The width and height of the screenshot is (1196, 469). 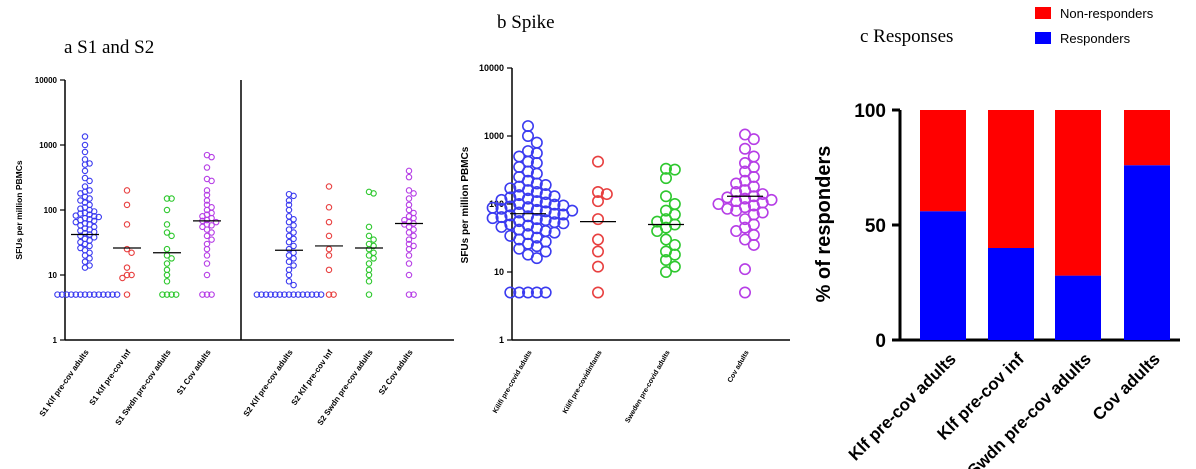 What do you see at coordinates (1107, 13) in the screenshot?
I see `legend-label-non-responders: Non-responders` at bounding box center [1107, 13].